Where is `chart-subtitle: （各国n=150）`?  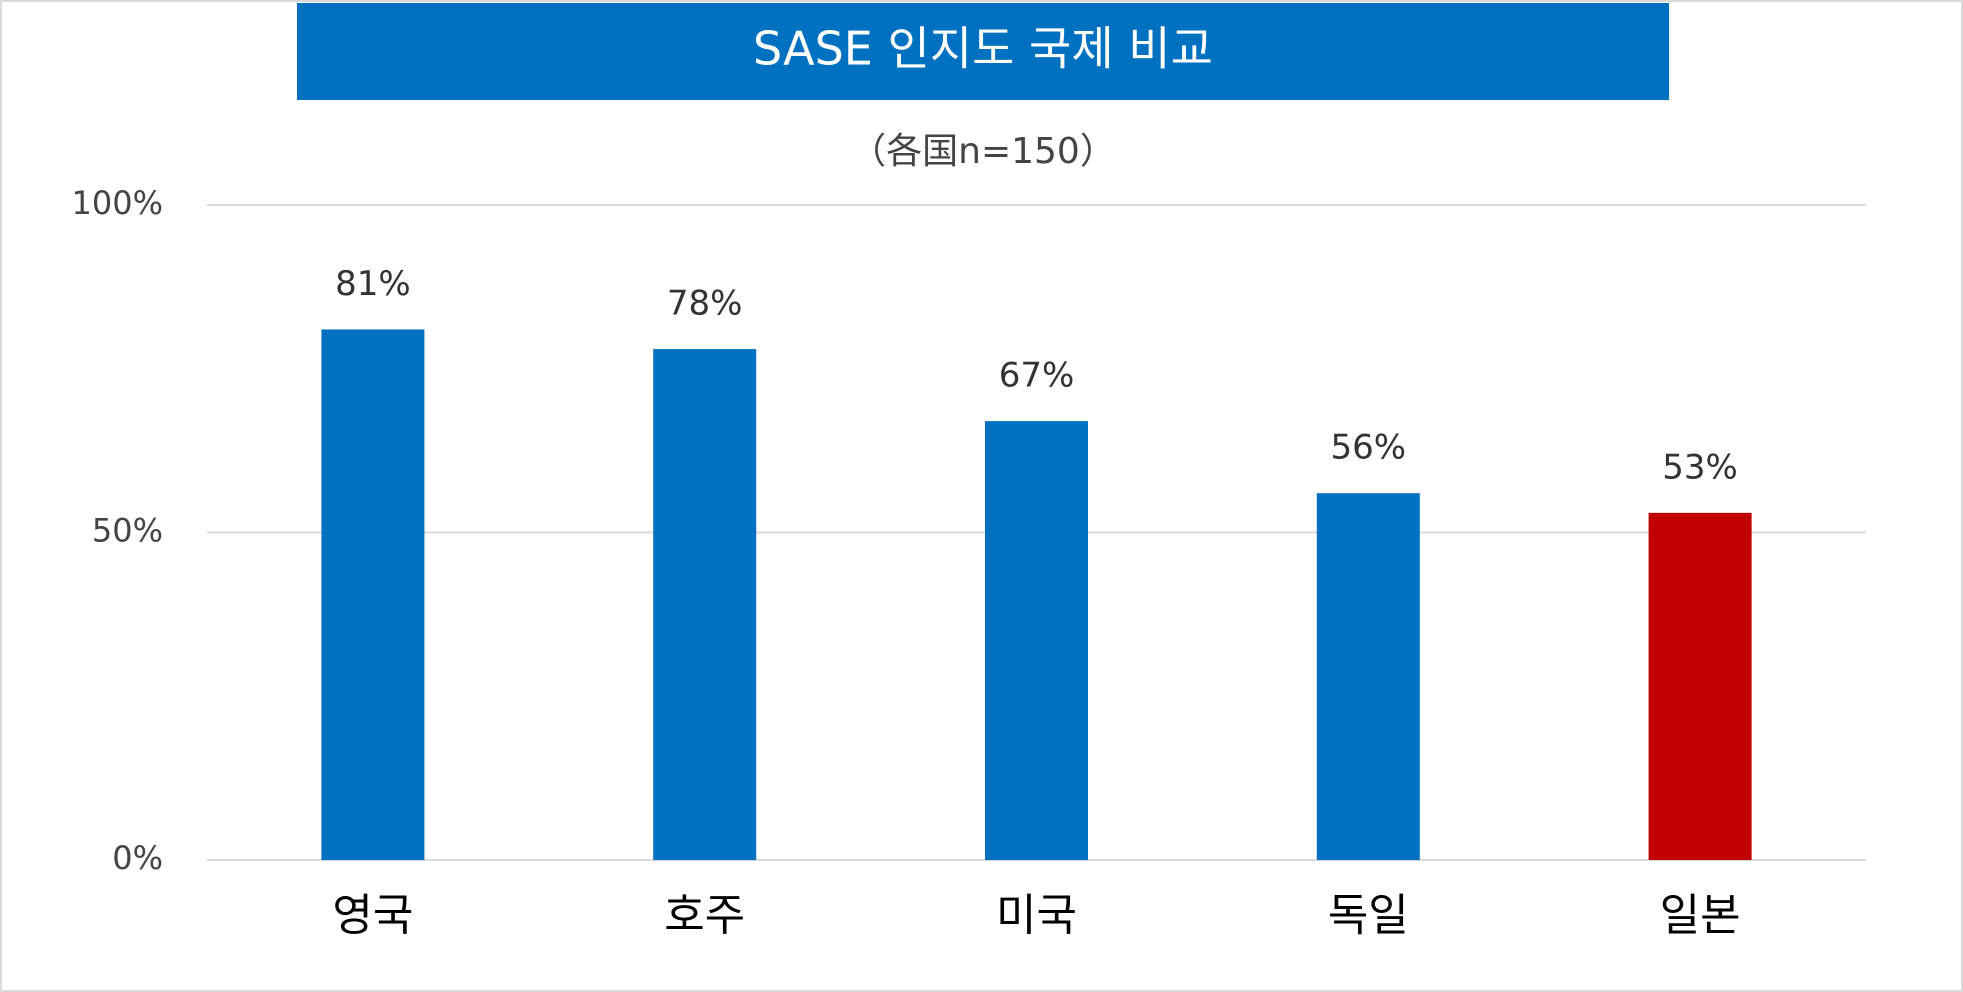
chart-subtitle: （各国n=150） is located at coordinates (983, 151).